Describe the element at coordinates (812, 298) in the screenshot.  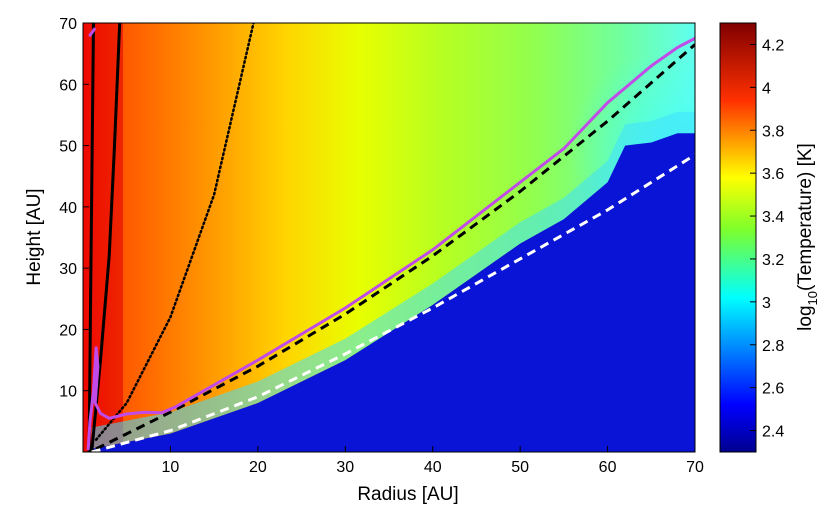
I see `colorbar-label-subscript: 10` at that location.